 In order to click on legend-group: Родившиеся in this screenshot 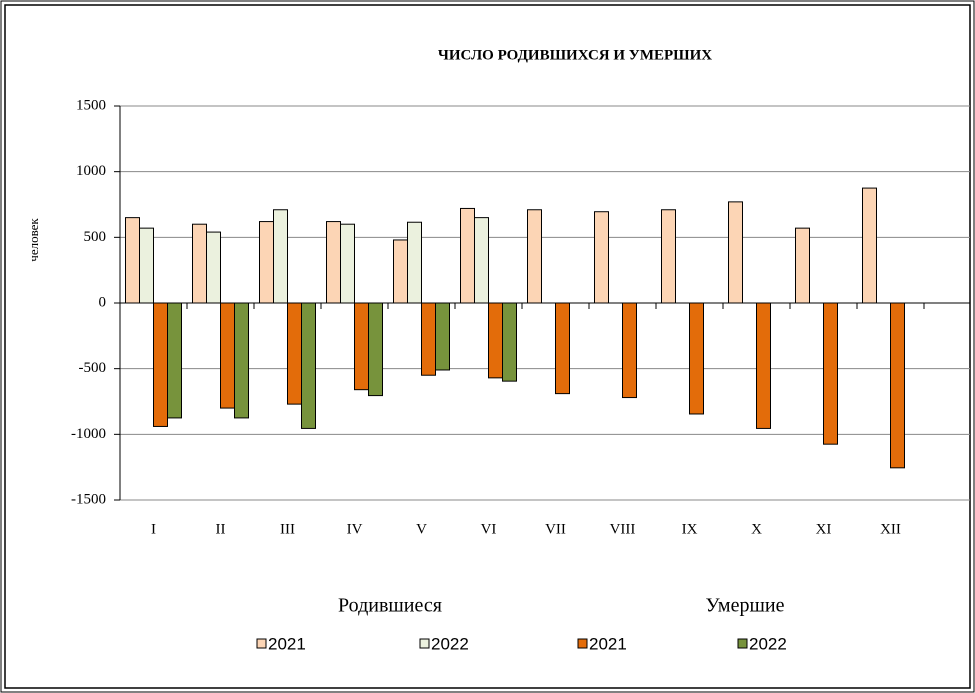, I will do `click(390, 606)`.